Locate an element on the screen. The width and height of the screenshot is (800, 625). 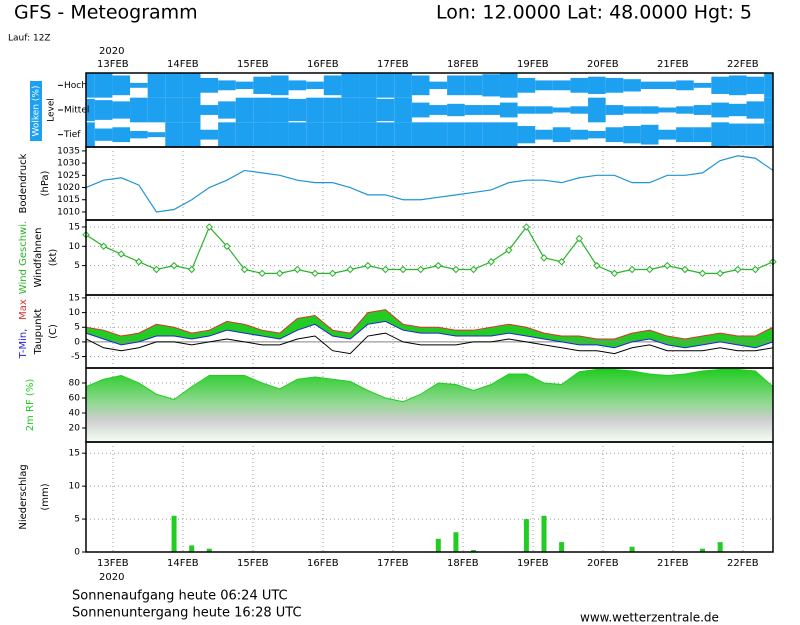
date-label-bottom: 20FEB is located at coordinates (603, 563).